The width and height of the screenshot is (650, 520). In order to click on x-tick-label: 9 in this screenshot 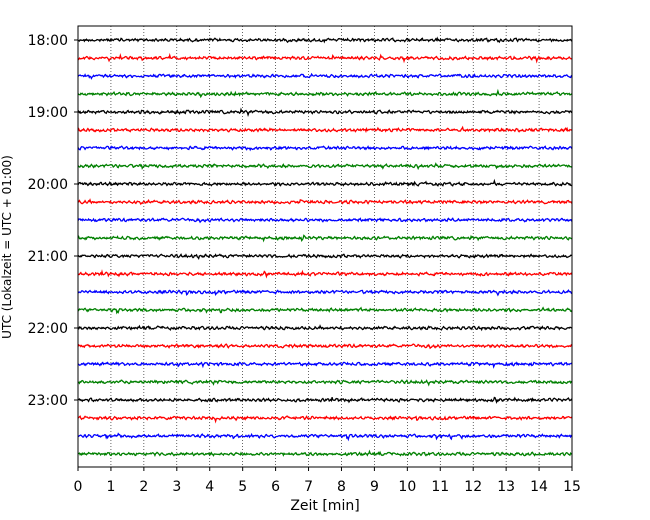, I will do `click(374, 487)`.